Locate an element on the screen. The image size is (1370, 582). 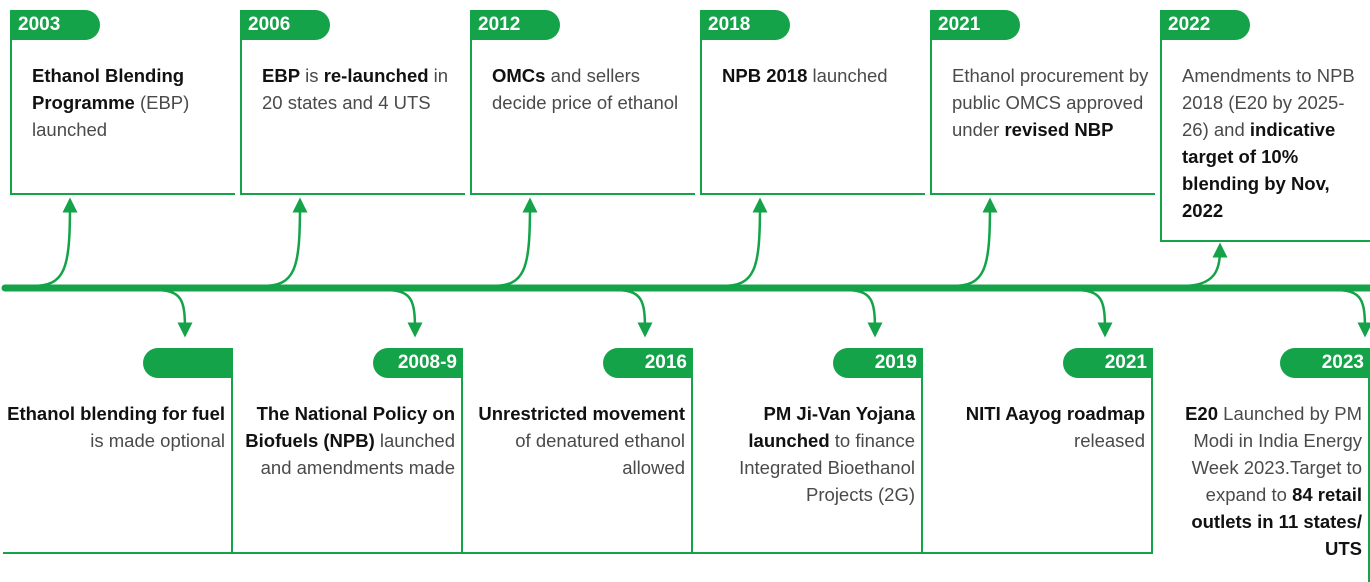
text-segment: launched and amendments made is located at coordinates (357, 454).